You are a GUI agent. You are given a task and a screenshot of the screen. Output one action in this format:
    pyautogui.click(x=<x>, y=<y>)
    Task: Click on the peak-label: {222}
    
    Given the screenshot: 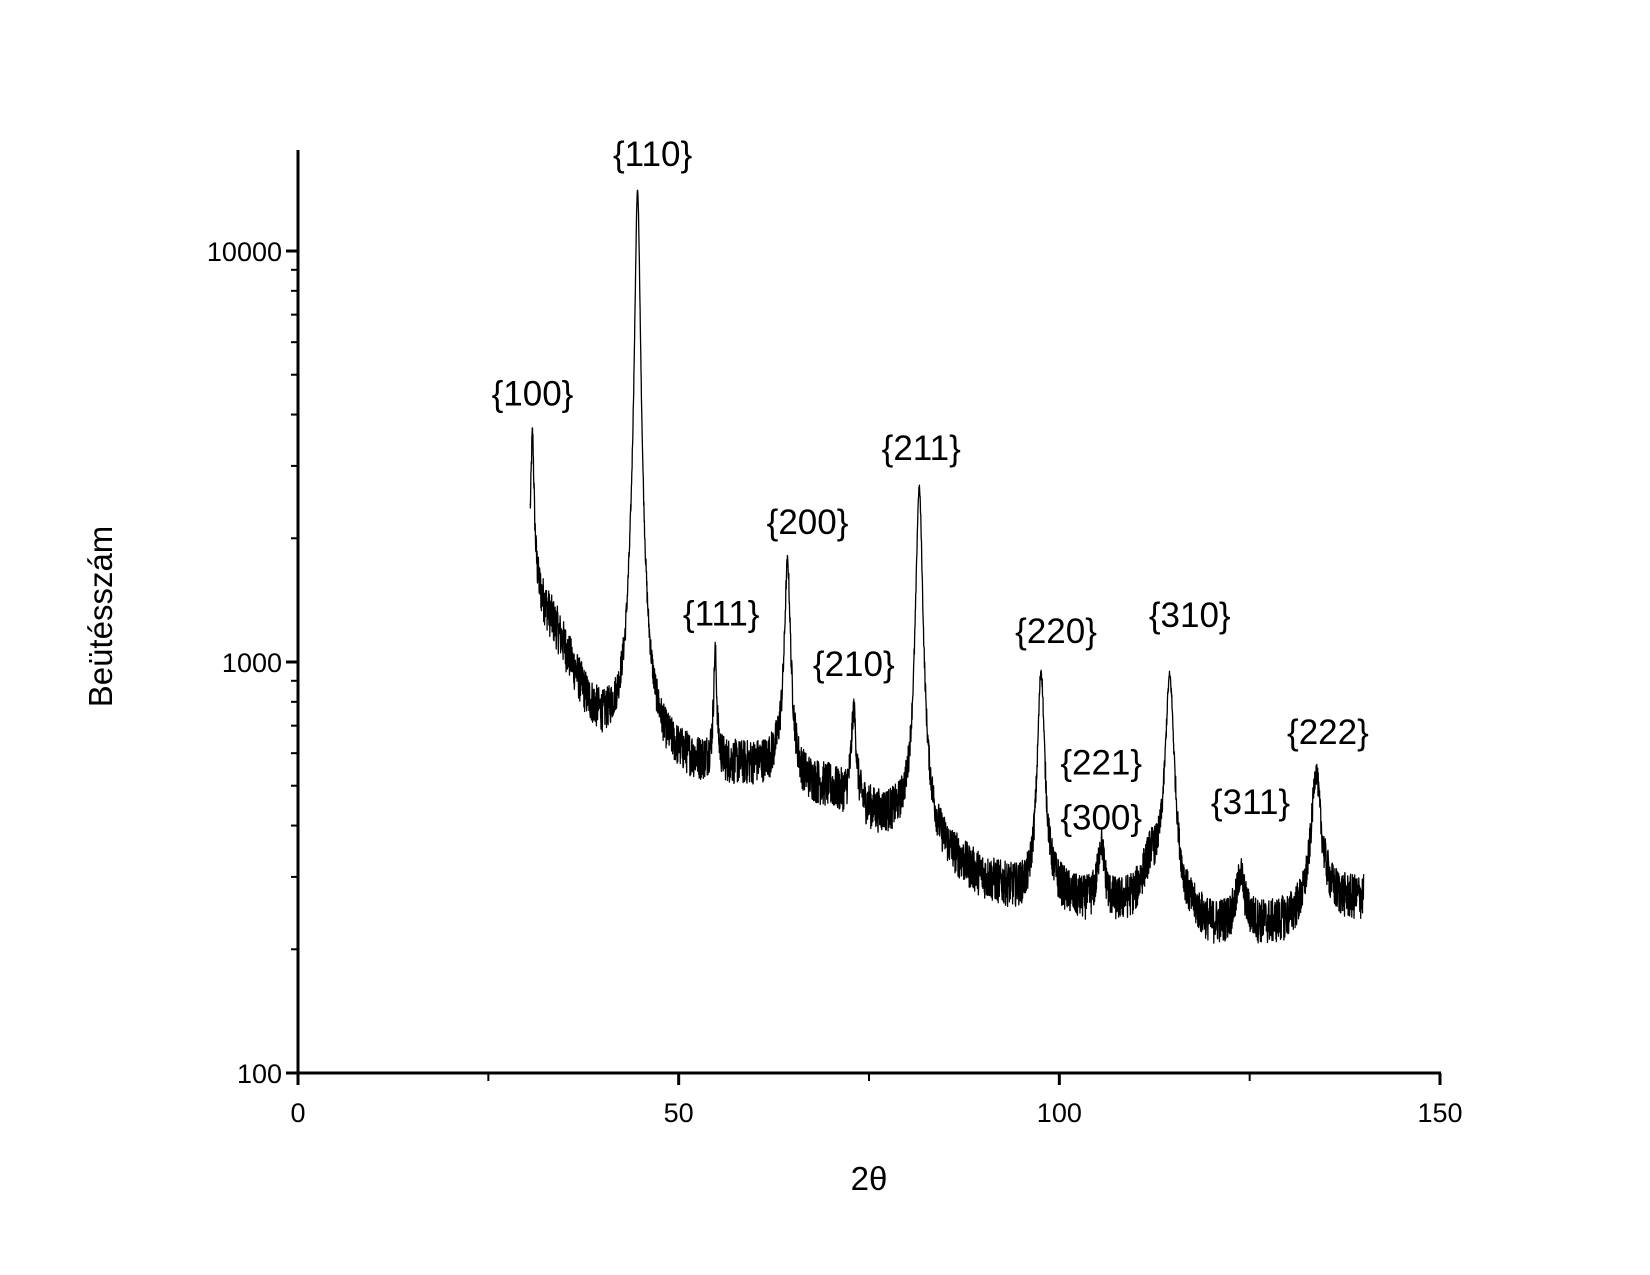 What is the action you would take?
    pyautogui.click(x=1328, y=732)
    